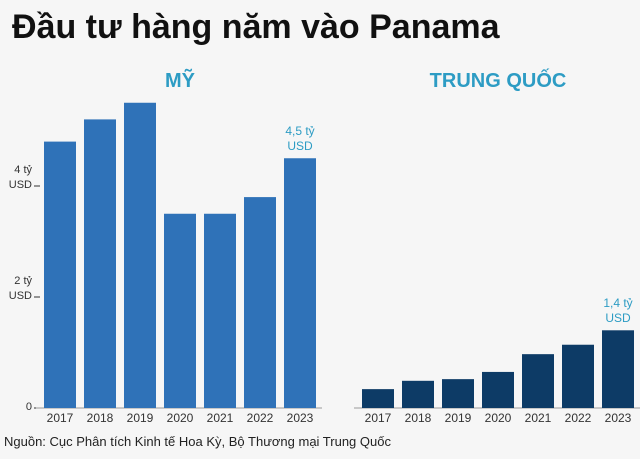  Describe the element at coordinates (498, 81) in the screenshot. I see `chart-title: TRUNG QUỐC` at that location.